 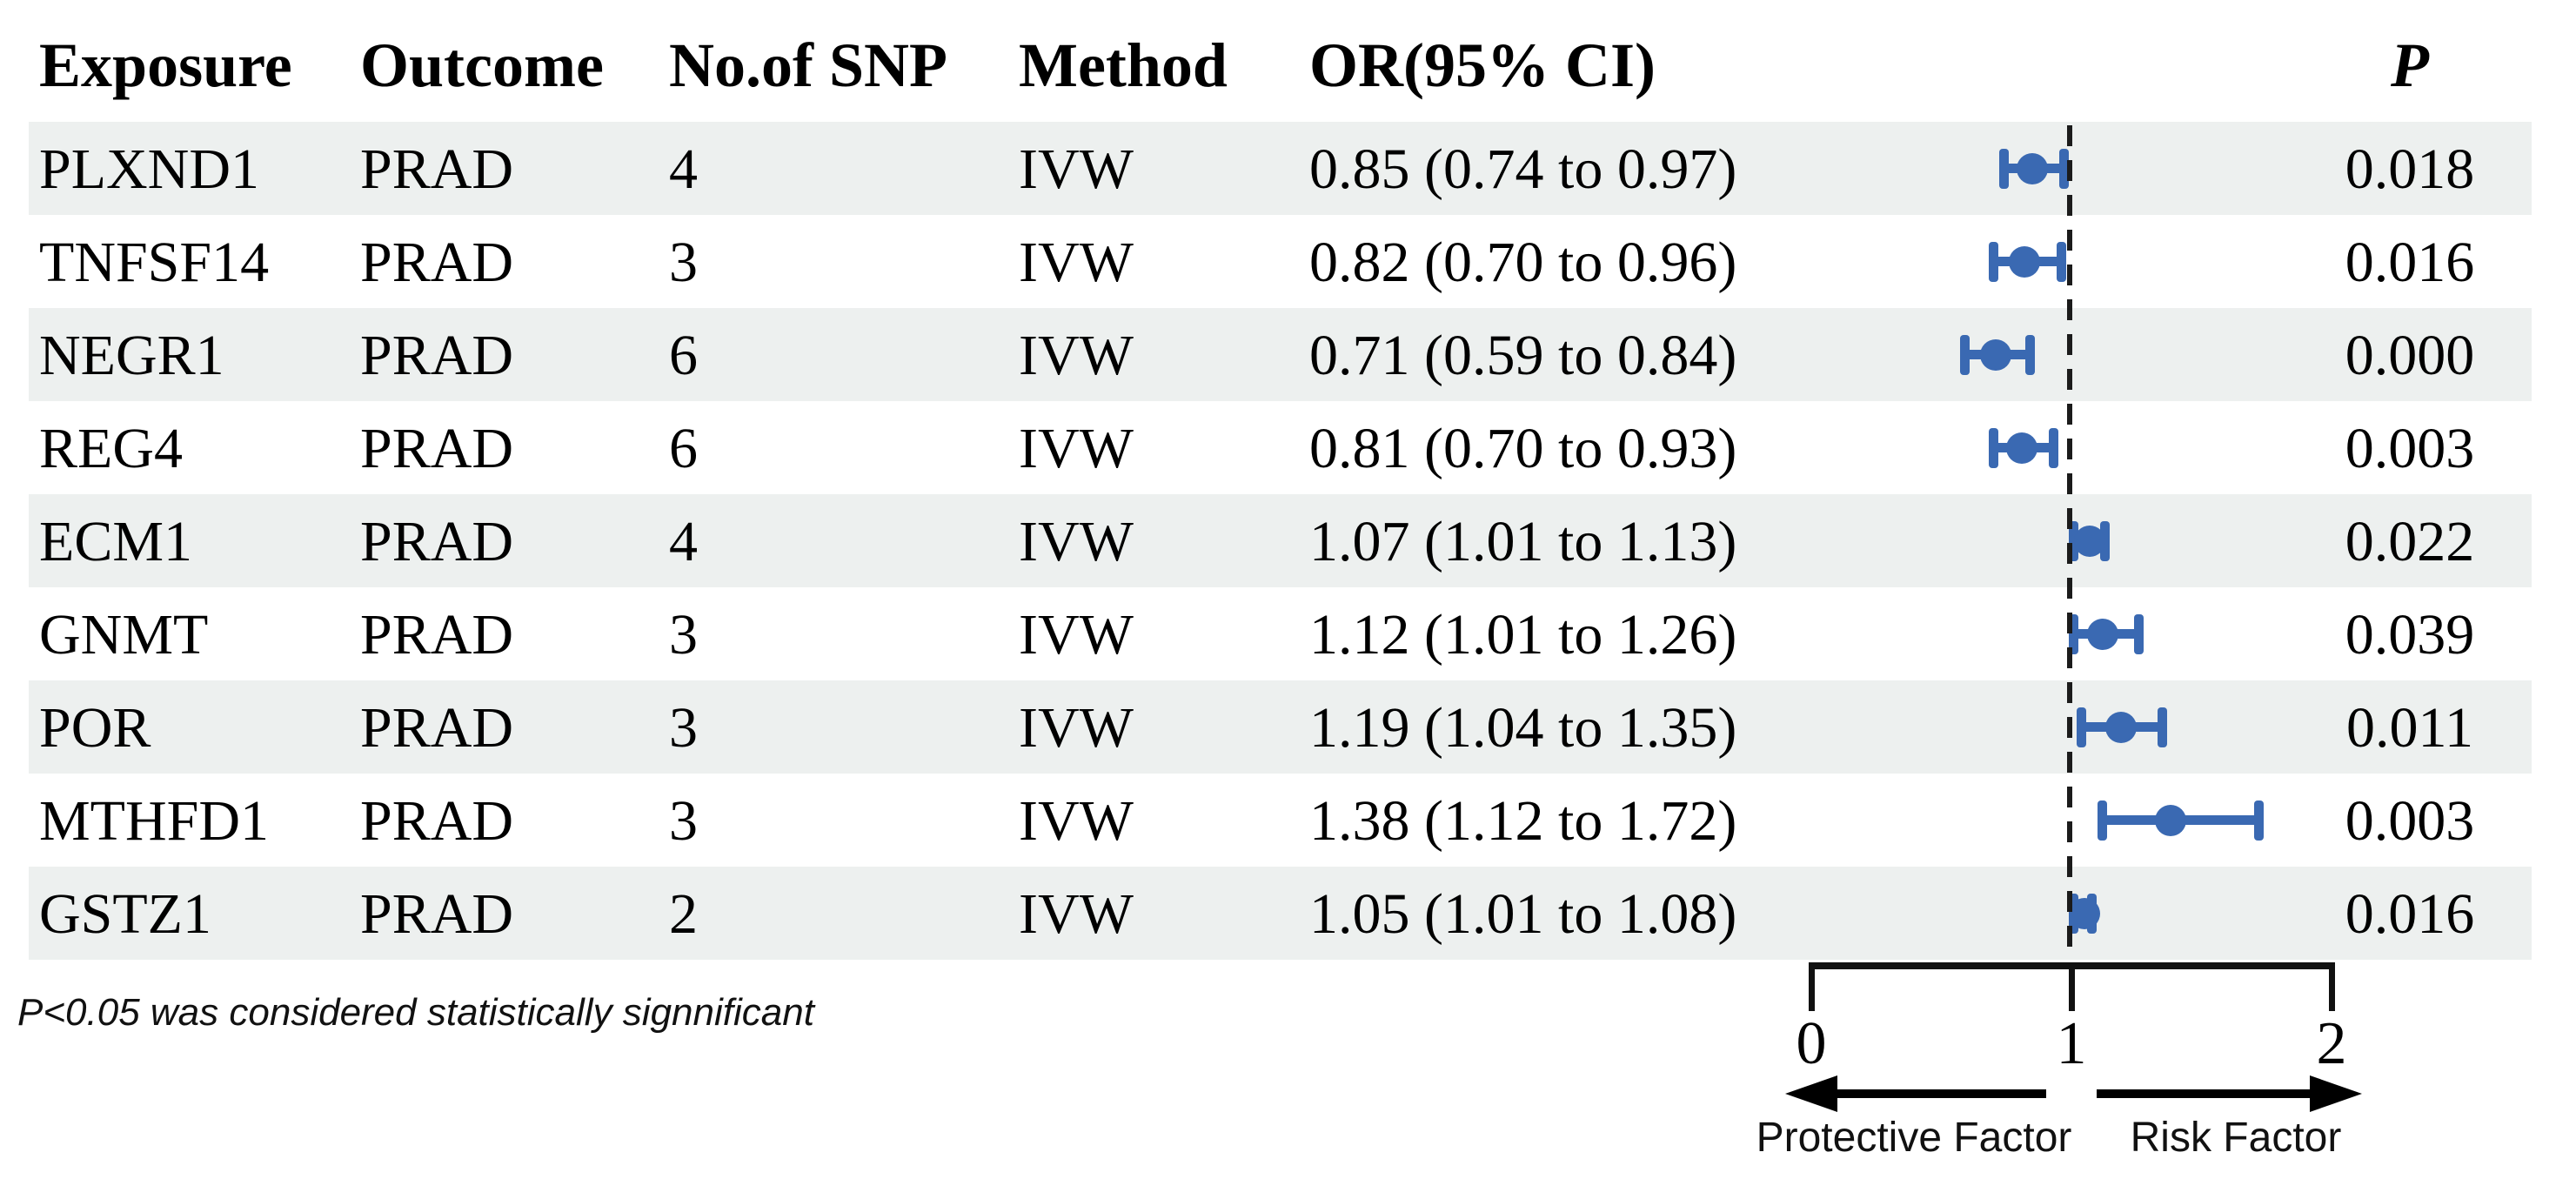 What do you see at coordinates (165, 65) in the screenshot?
I see `header-exposure: Exposure` at bounding box center [165, 65].